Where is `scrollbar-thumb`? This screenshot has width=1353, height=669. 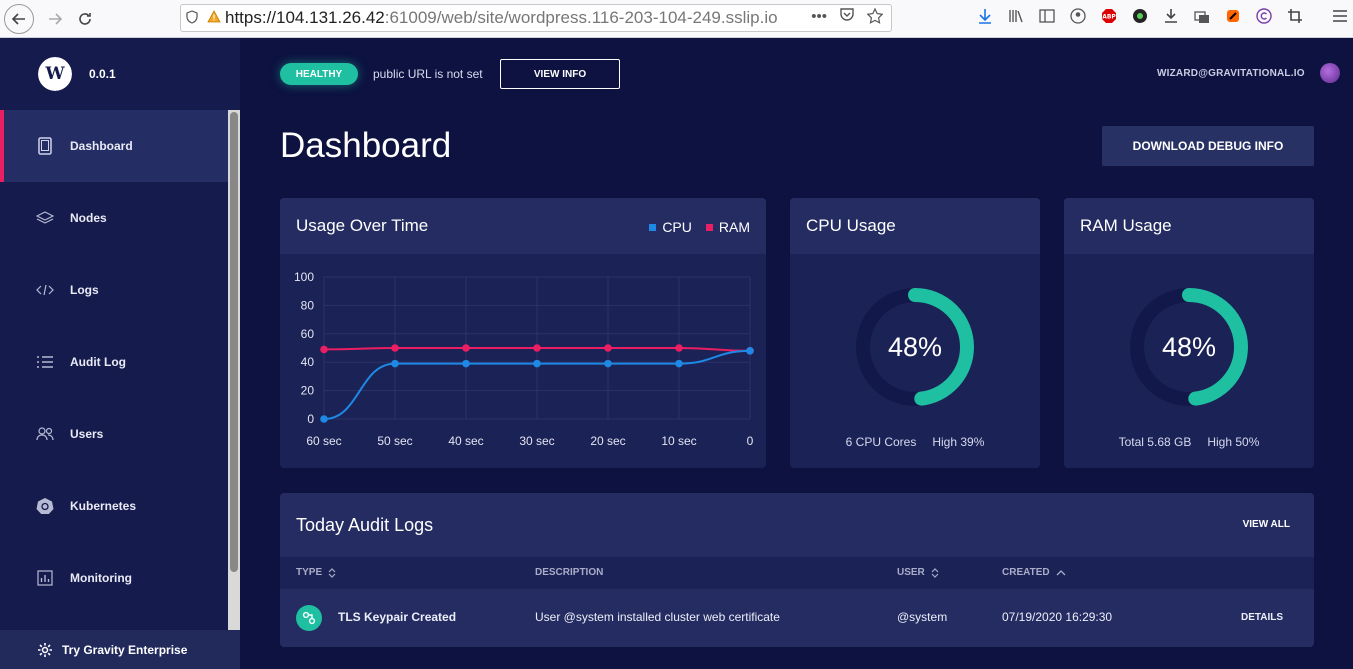
scrollbar-thumb is located at coordinates (234, 342).